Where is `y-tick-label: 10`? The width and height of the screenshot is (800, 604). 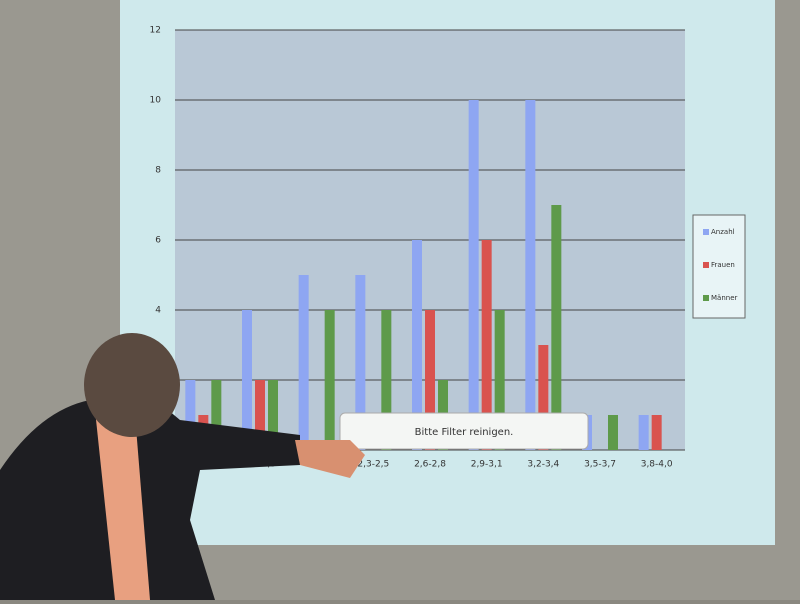
y-tick-label: 10 is located at coordinates (156, 101).